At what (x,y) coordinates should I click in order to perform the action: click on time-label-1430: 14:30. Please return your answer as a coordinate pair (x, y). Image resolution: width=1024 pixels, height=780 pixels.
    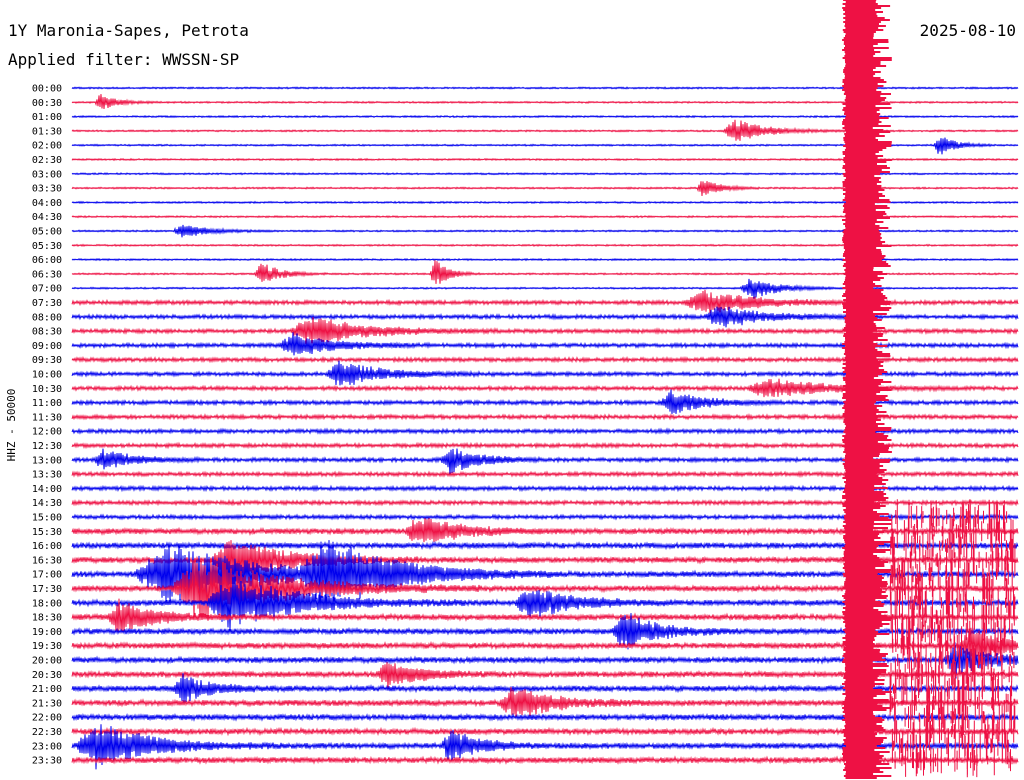
    Looking at the image, I should click on (47, 503).